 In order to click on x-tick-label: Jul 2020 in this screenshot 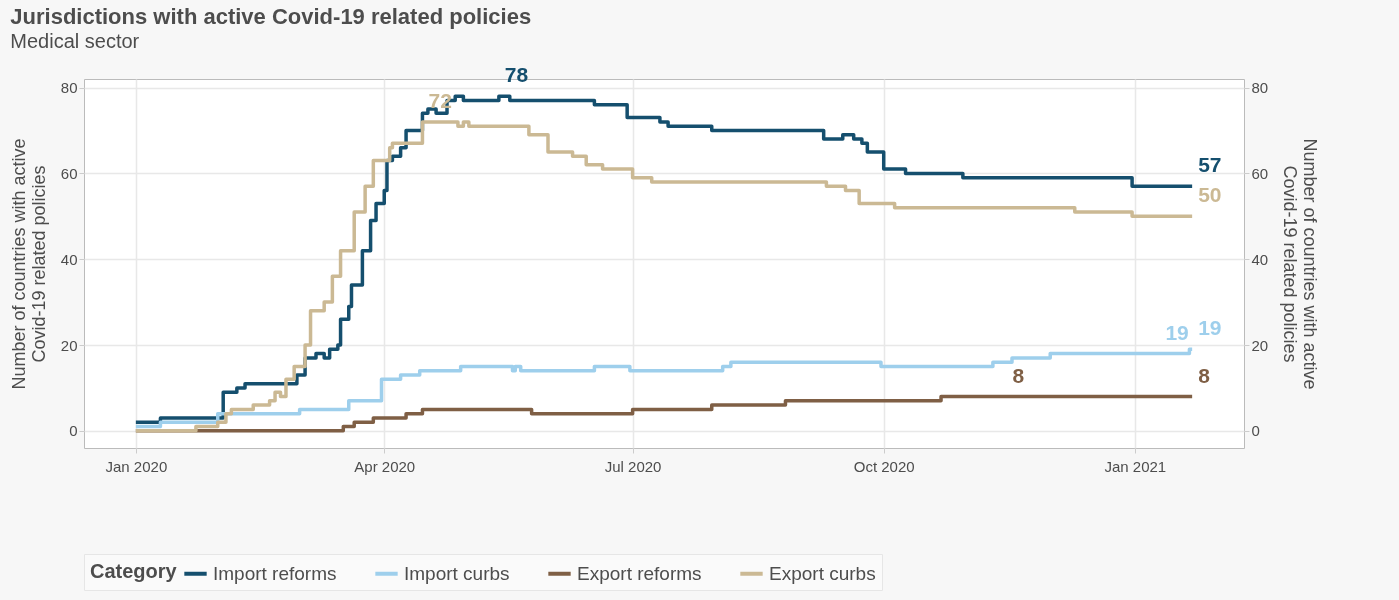, I will do `click(633, 466)`.